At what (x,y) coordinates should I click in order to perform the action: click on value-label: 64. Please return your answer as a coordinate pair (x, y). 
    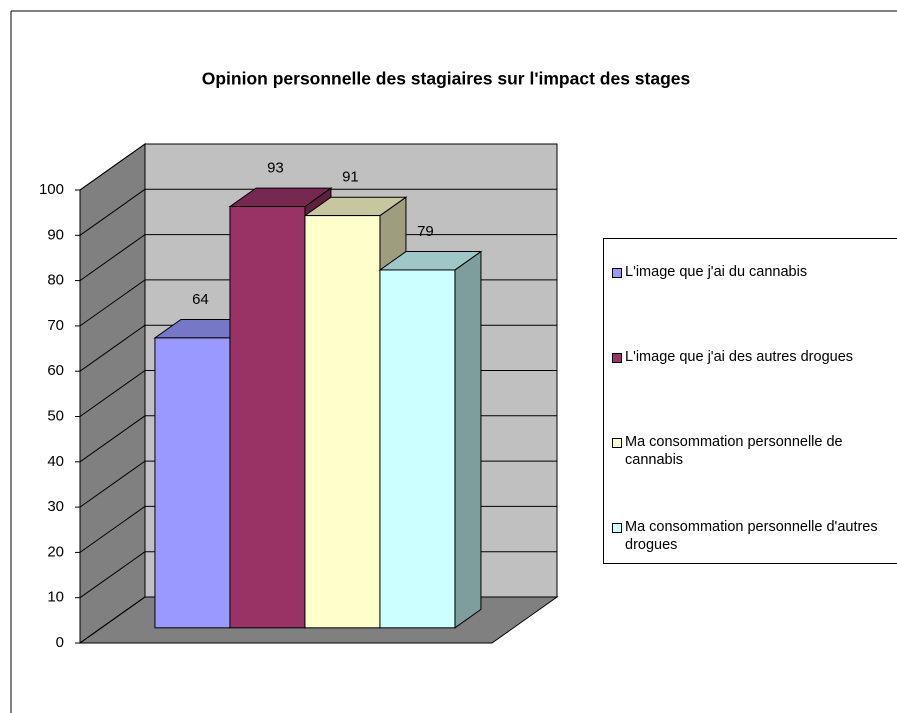
    Looking at the image, I should click on (200, 299).